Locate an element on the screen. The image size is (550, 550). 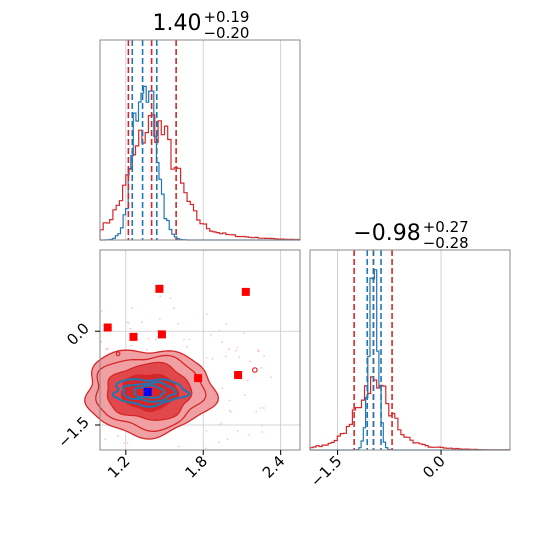
hist1-frame is located at coordinates (200, 140).